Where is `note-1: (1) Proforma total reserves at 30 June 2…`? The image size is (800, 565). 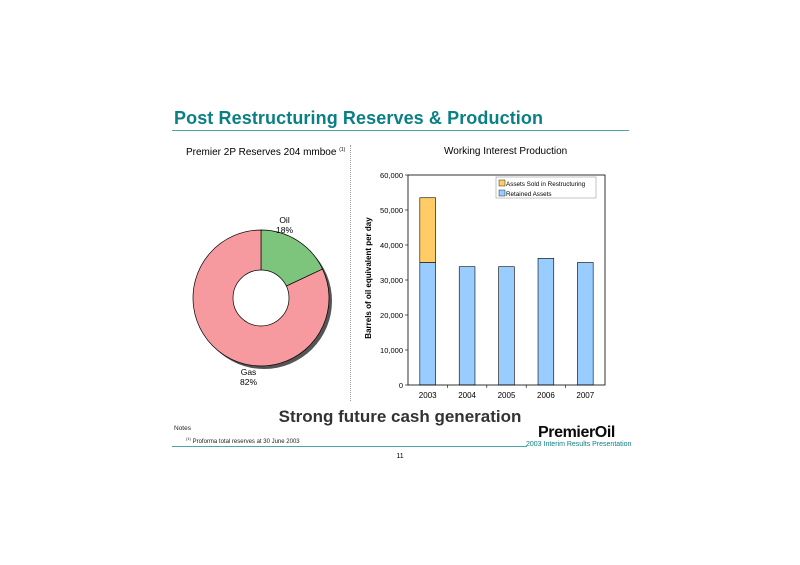 note-1: (1) Proforma total reserves at 30 June 2… is located at coordinates (243, 440).